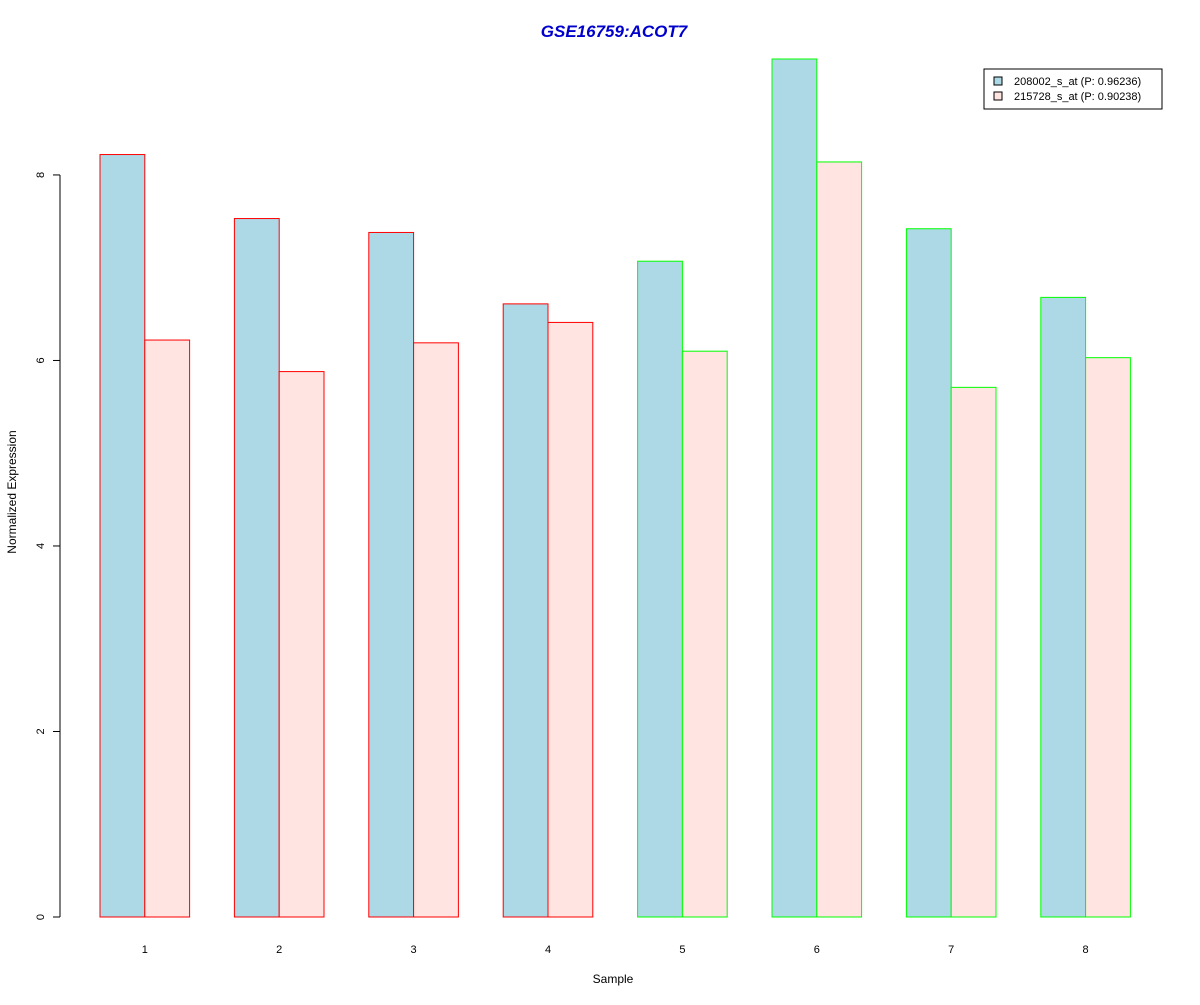 This screenshot has width=1200, height=1005. I want to click on x-axis-tick-label: 8, so click(1086, 950).